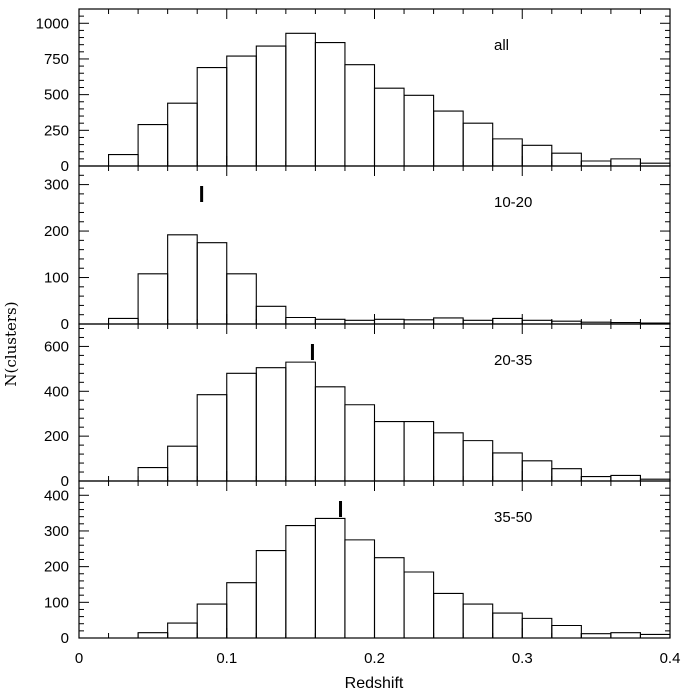 This screenshot has width=689, height=695. What do you see at coordinates (374, 683) in the screenshot?
I see `x-axis-title: Redshift` at bounding box center [374, 683].